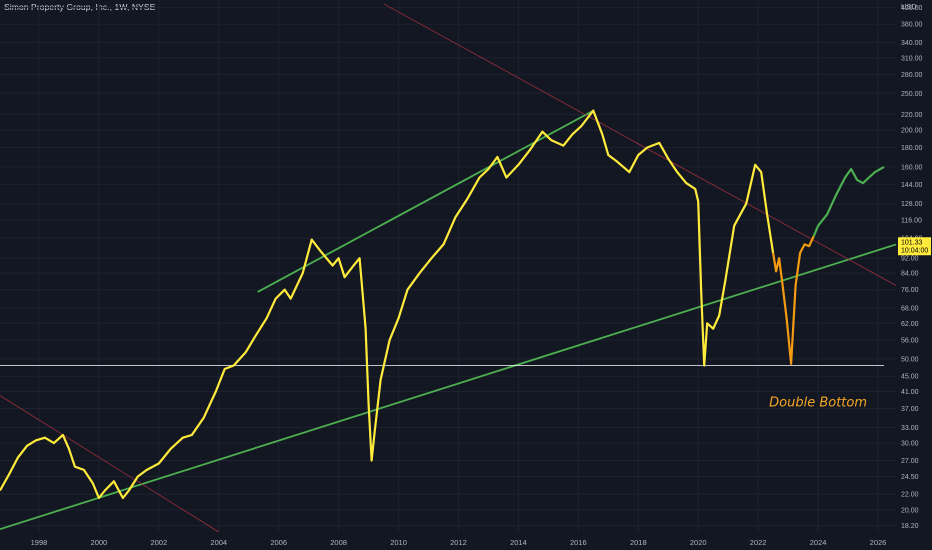  What do you see at coordinates (912, 43) in the screenshot?
I see `y-tick-label: 340.00` at bounding box center [912, 43].